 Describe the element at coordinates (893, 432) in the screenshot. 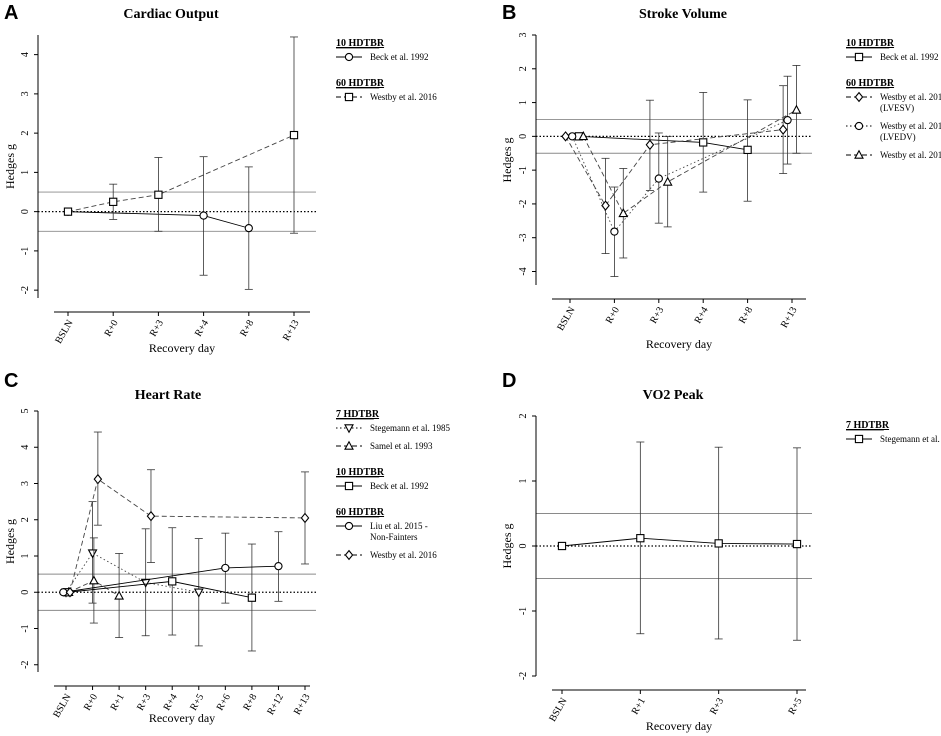

I see `legend: 7 HDTBR Stegemann et al. 1985` at that location.